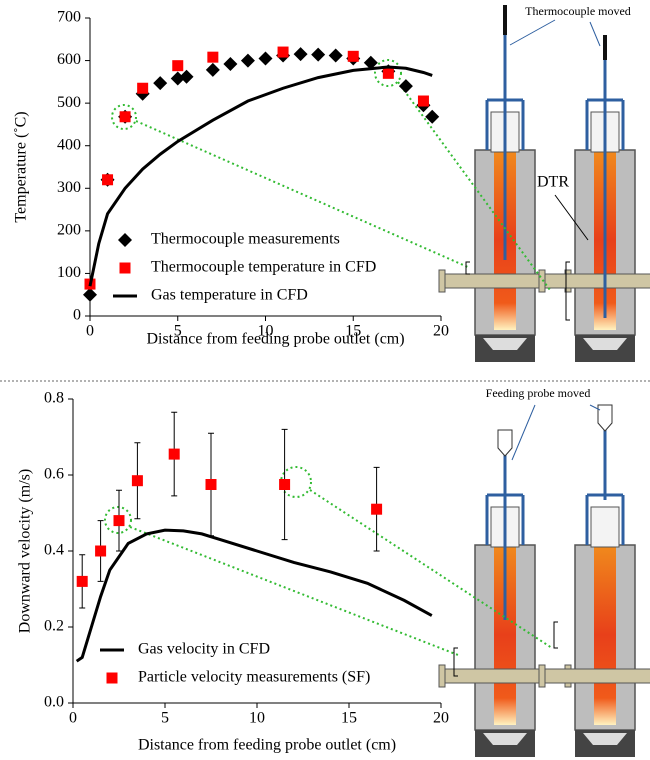  Describe the element at coordinates (69, 17) in the screenshot. I see `y-tick-label: 700` at that location.